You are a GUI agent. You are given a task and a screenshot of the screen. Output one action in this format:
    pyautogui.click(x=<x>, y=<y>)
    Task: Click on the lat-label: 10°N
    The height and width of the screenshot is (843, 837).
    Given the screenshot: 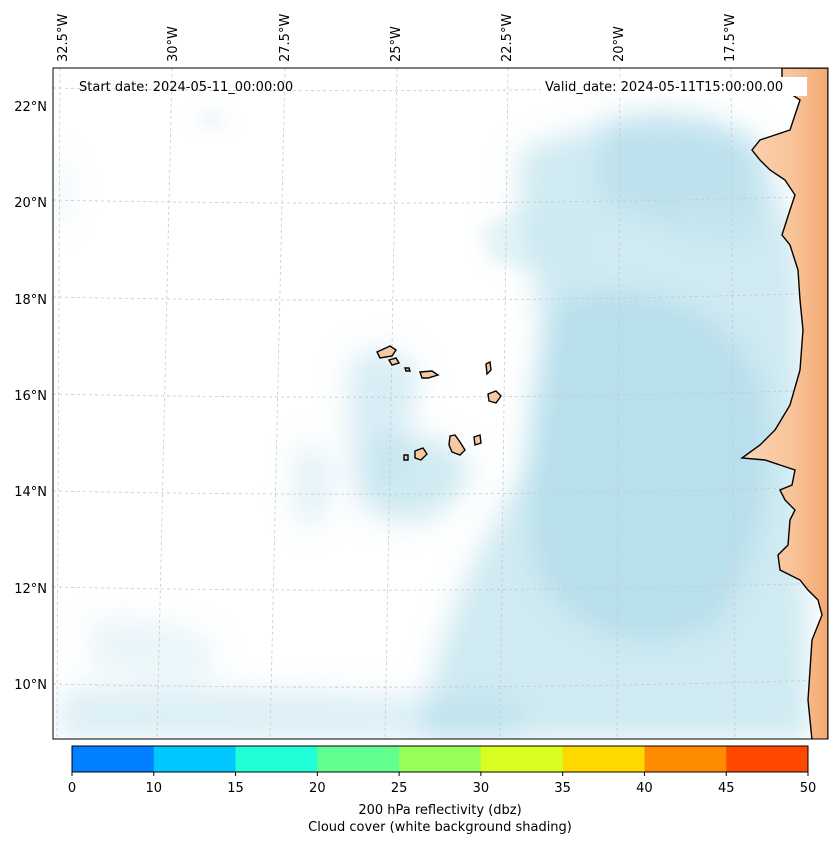 What is the action you would take?
    pyautogui.click(x=30, y=685)
    